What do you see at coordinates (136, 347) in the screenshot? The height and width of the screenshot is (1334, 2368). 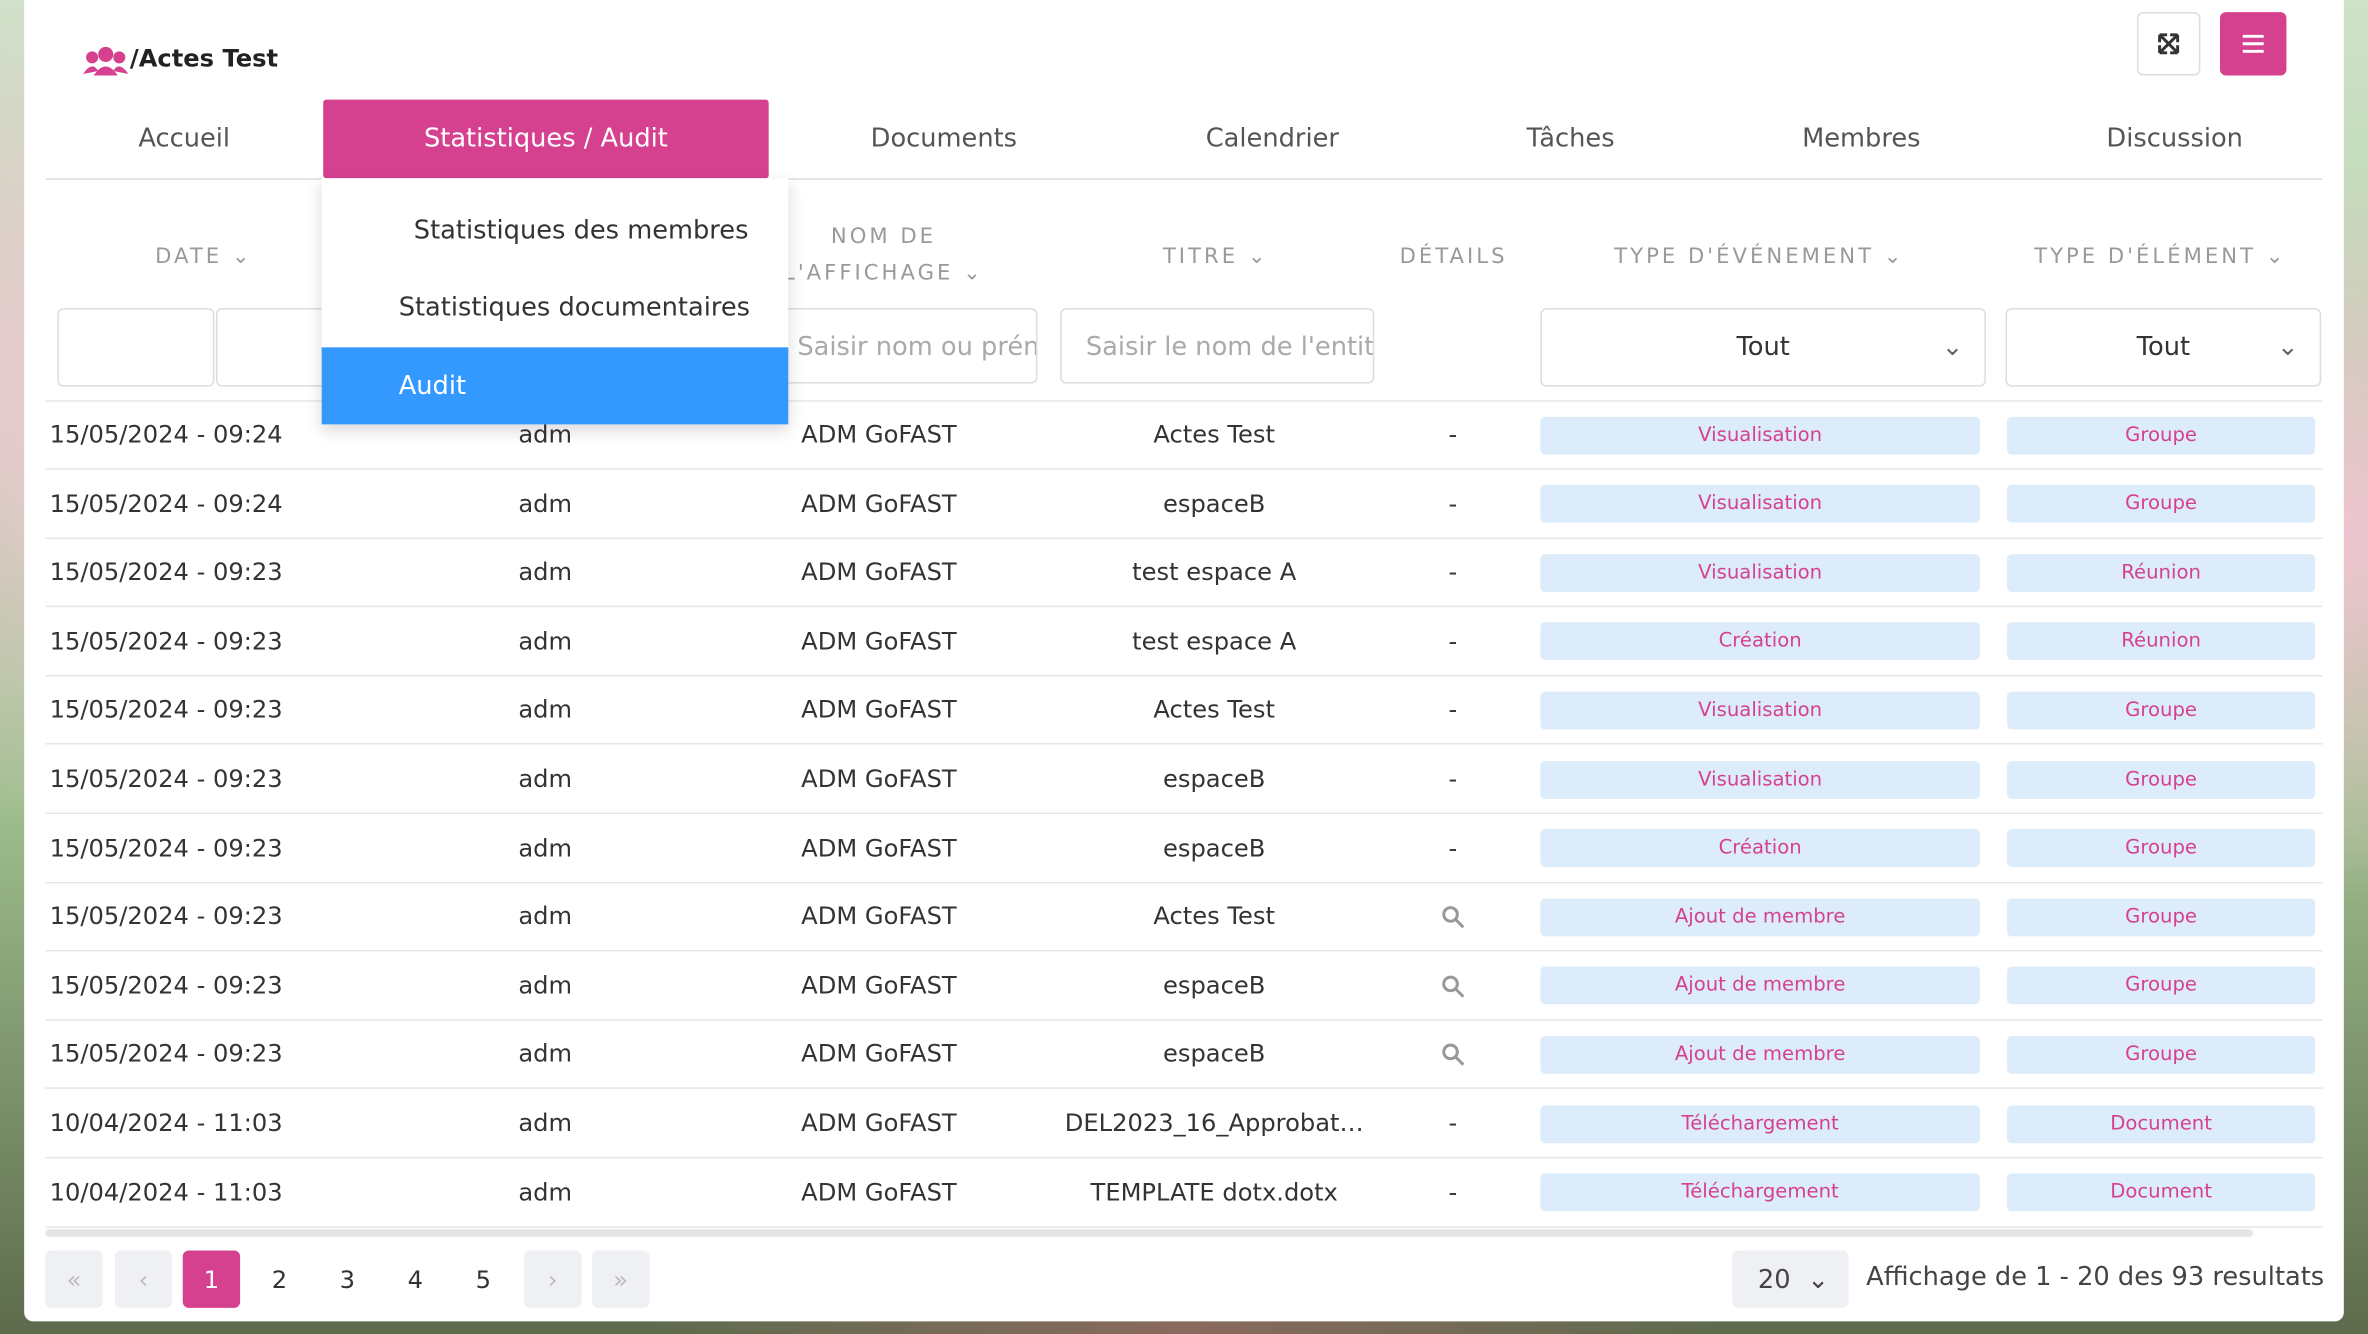 I see `date-from-input` at bounding box center [136, 347].